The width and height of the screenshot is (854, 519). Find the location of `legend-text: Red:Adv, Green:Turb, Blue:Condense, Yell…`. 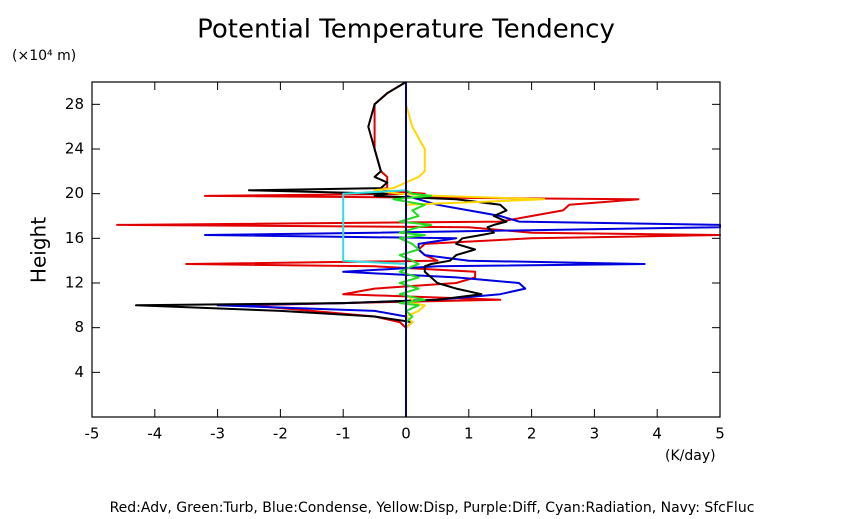

legend-text: Red:Adv, Green:Turb, Blue:Condense, Yell… is located at coordinates (432, 508).